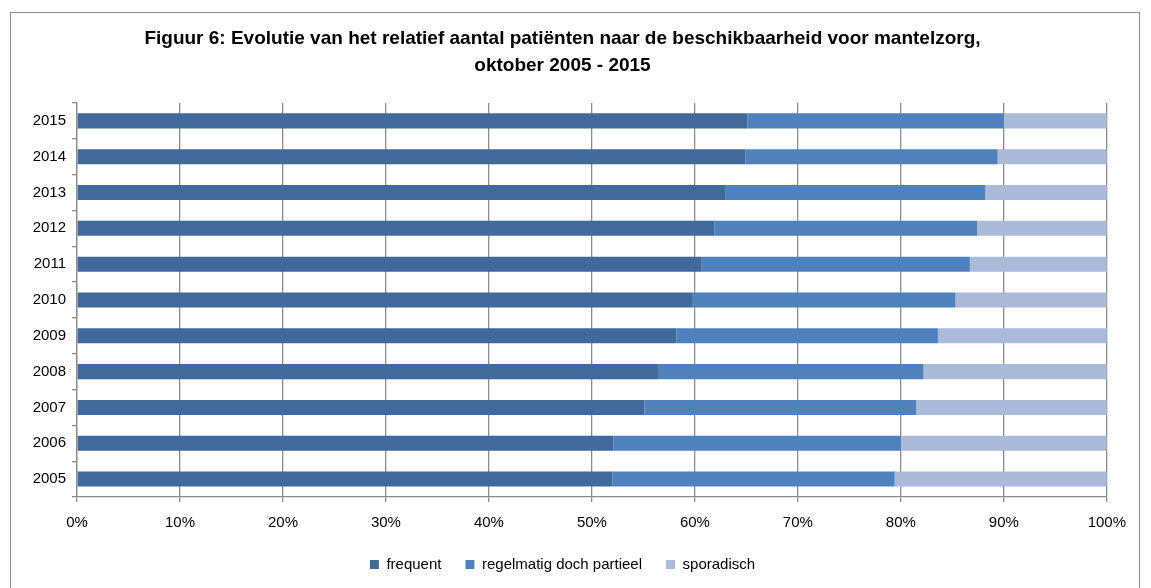 This screenshot has height=588, width=1151. I want to click on legend-label: sporadisch, so click(719, 563).